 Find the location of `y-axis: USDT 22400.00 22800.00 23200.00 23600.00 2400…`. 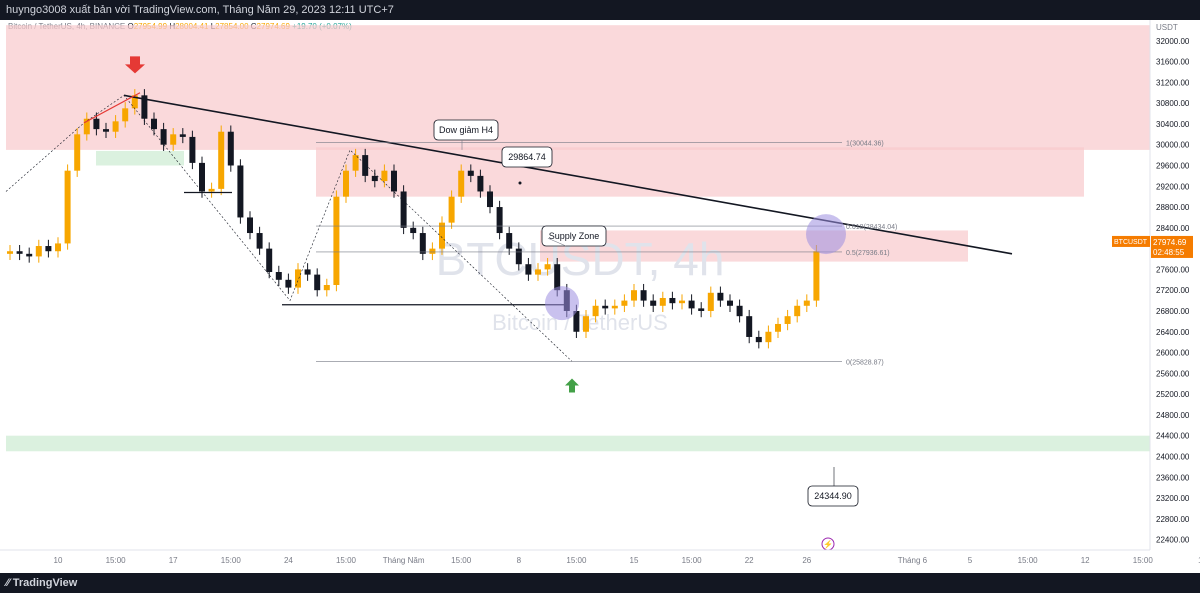

y-axis: USDT 22400.00 22800.00 23200.00 23600.00 2400… is located at coordinates (1169, 285).